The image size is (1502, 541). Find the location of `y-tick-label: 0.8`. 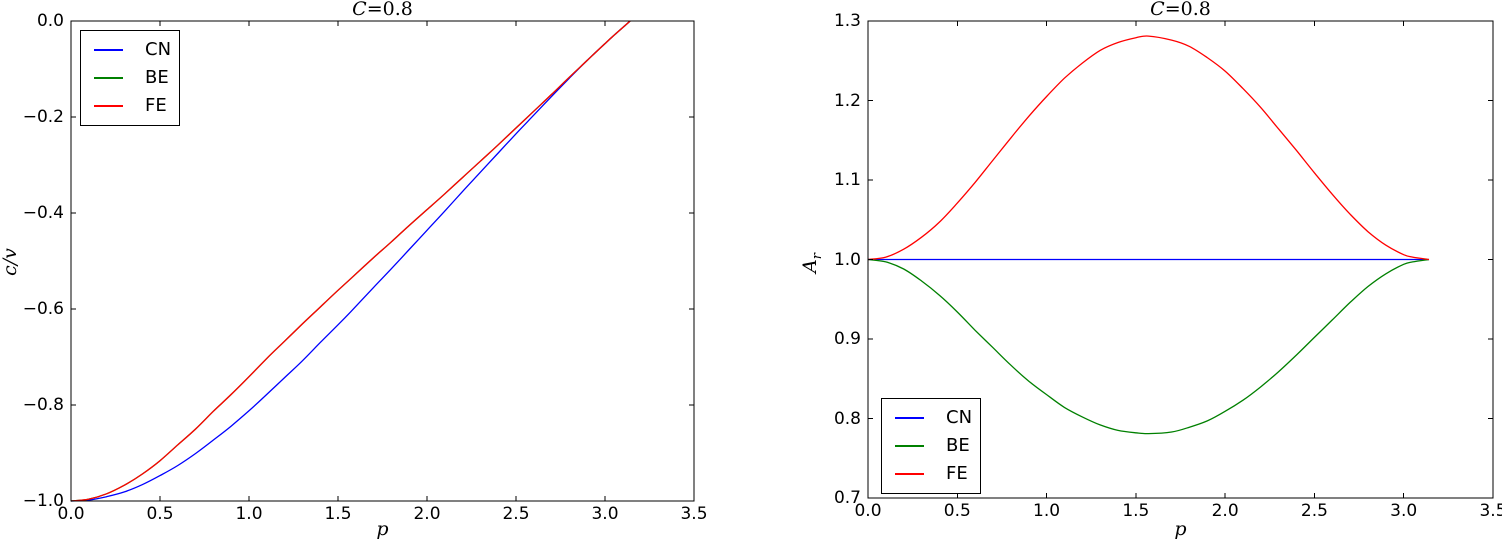

y-tick-label: 0.8 is located at coordinates (847, 418).